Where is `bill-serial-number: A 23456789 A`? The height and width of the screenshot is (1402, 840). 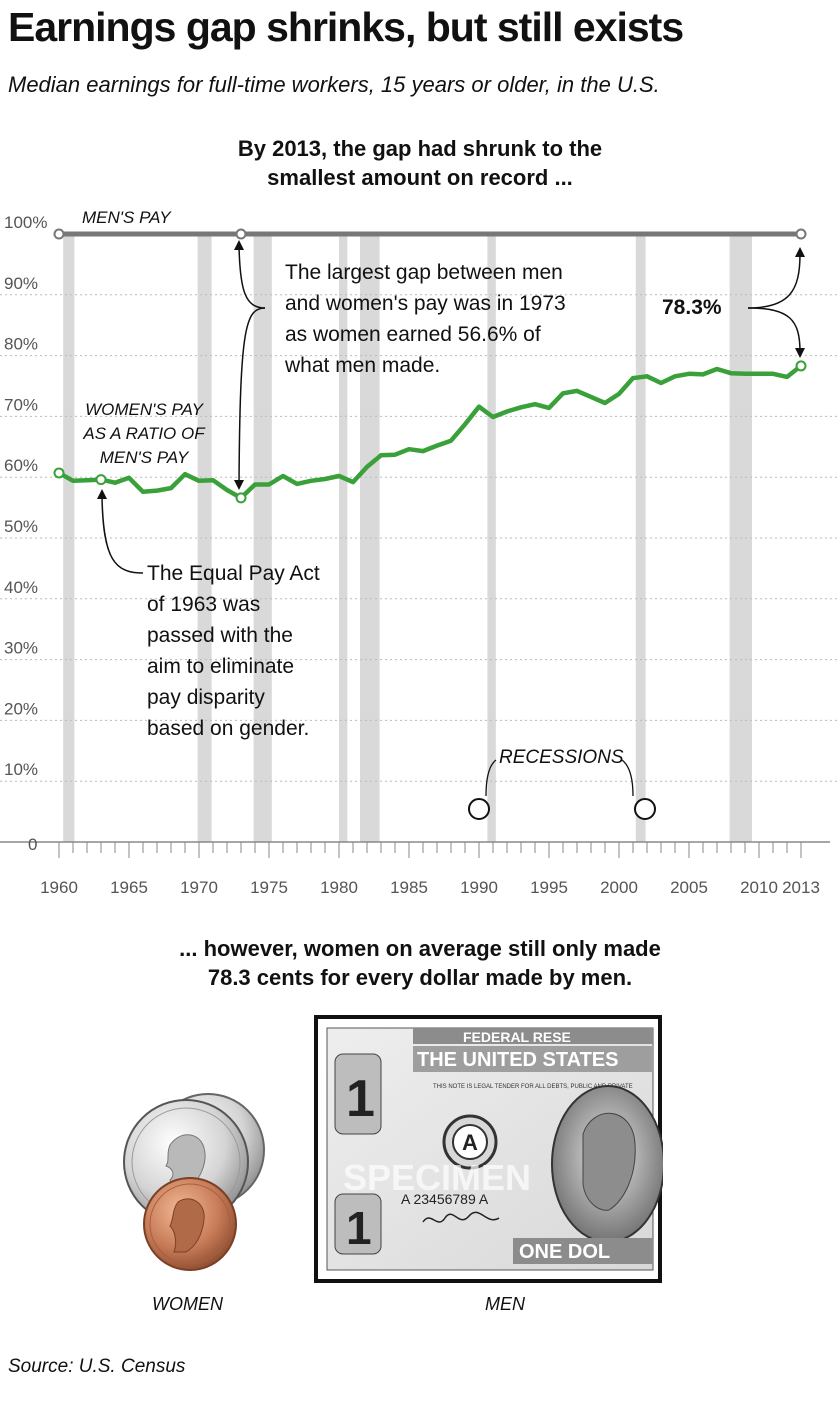
bill-serial-number: A 23456789 A is located at coordinates (445, 1199).